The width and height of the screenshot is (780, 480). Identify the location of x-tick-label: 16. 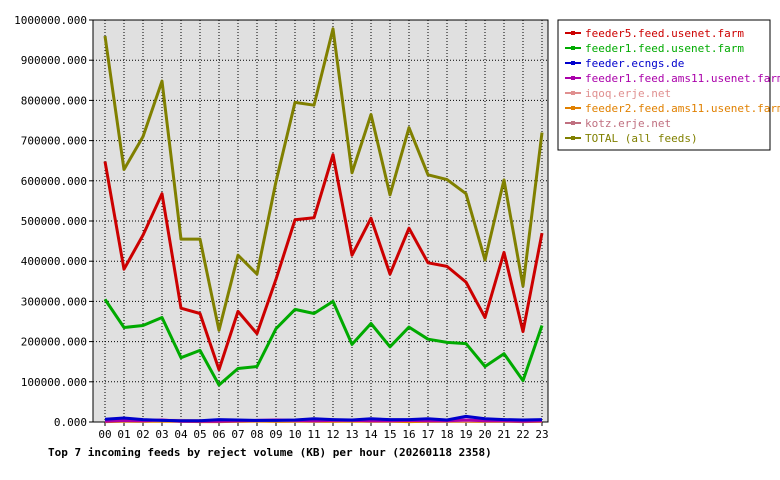
(408, 434).